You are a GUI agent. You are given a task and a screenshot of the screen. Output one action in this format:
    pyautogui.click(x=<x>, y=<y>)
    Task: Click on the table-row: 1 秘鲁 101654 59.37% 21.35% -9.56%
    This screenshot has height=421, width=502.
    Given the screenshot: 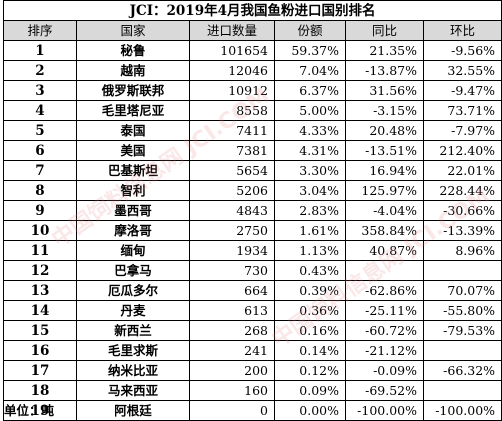 What is the action you would take?
    pyautogui.click(x=252, y=50)
    